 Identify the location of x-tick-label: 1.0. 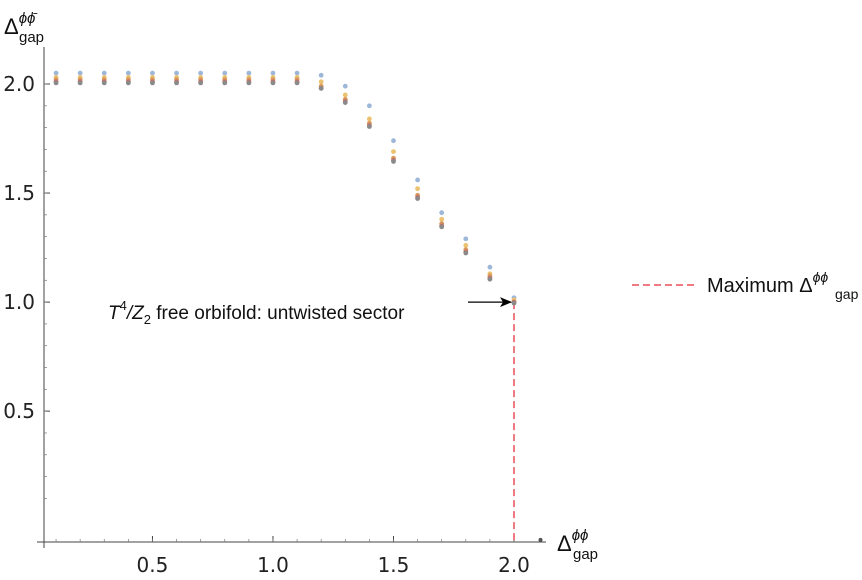
(273, 565).